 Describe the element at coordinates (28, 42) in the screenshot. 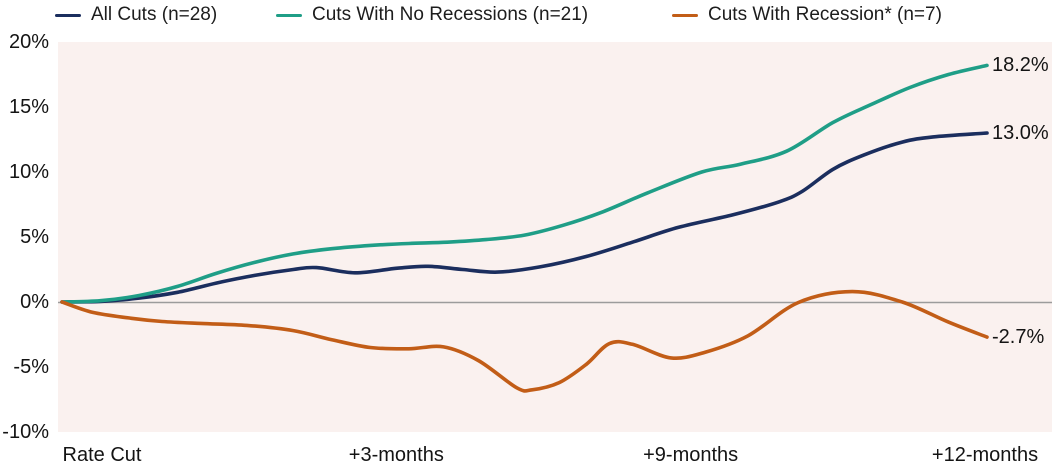

I see `y-tick-label-20pct: 20%` at that location.